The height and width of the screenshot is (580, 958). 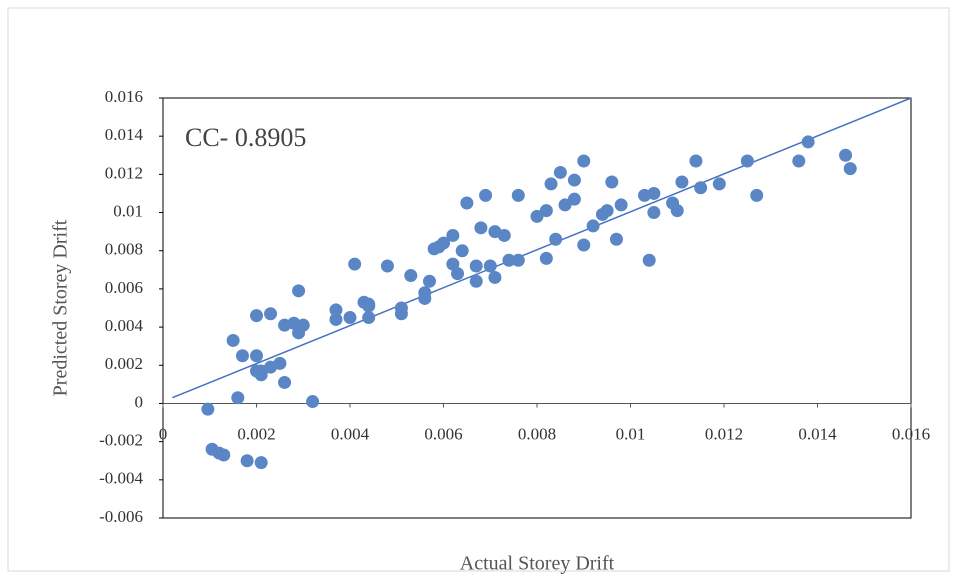 What do you see at coordinates (121, 478) in the screenshot?
I see `y-tick-label: -0.004` at bounding box center [121, 478].